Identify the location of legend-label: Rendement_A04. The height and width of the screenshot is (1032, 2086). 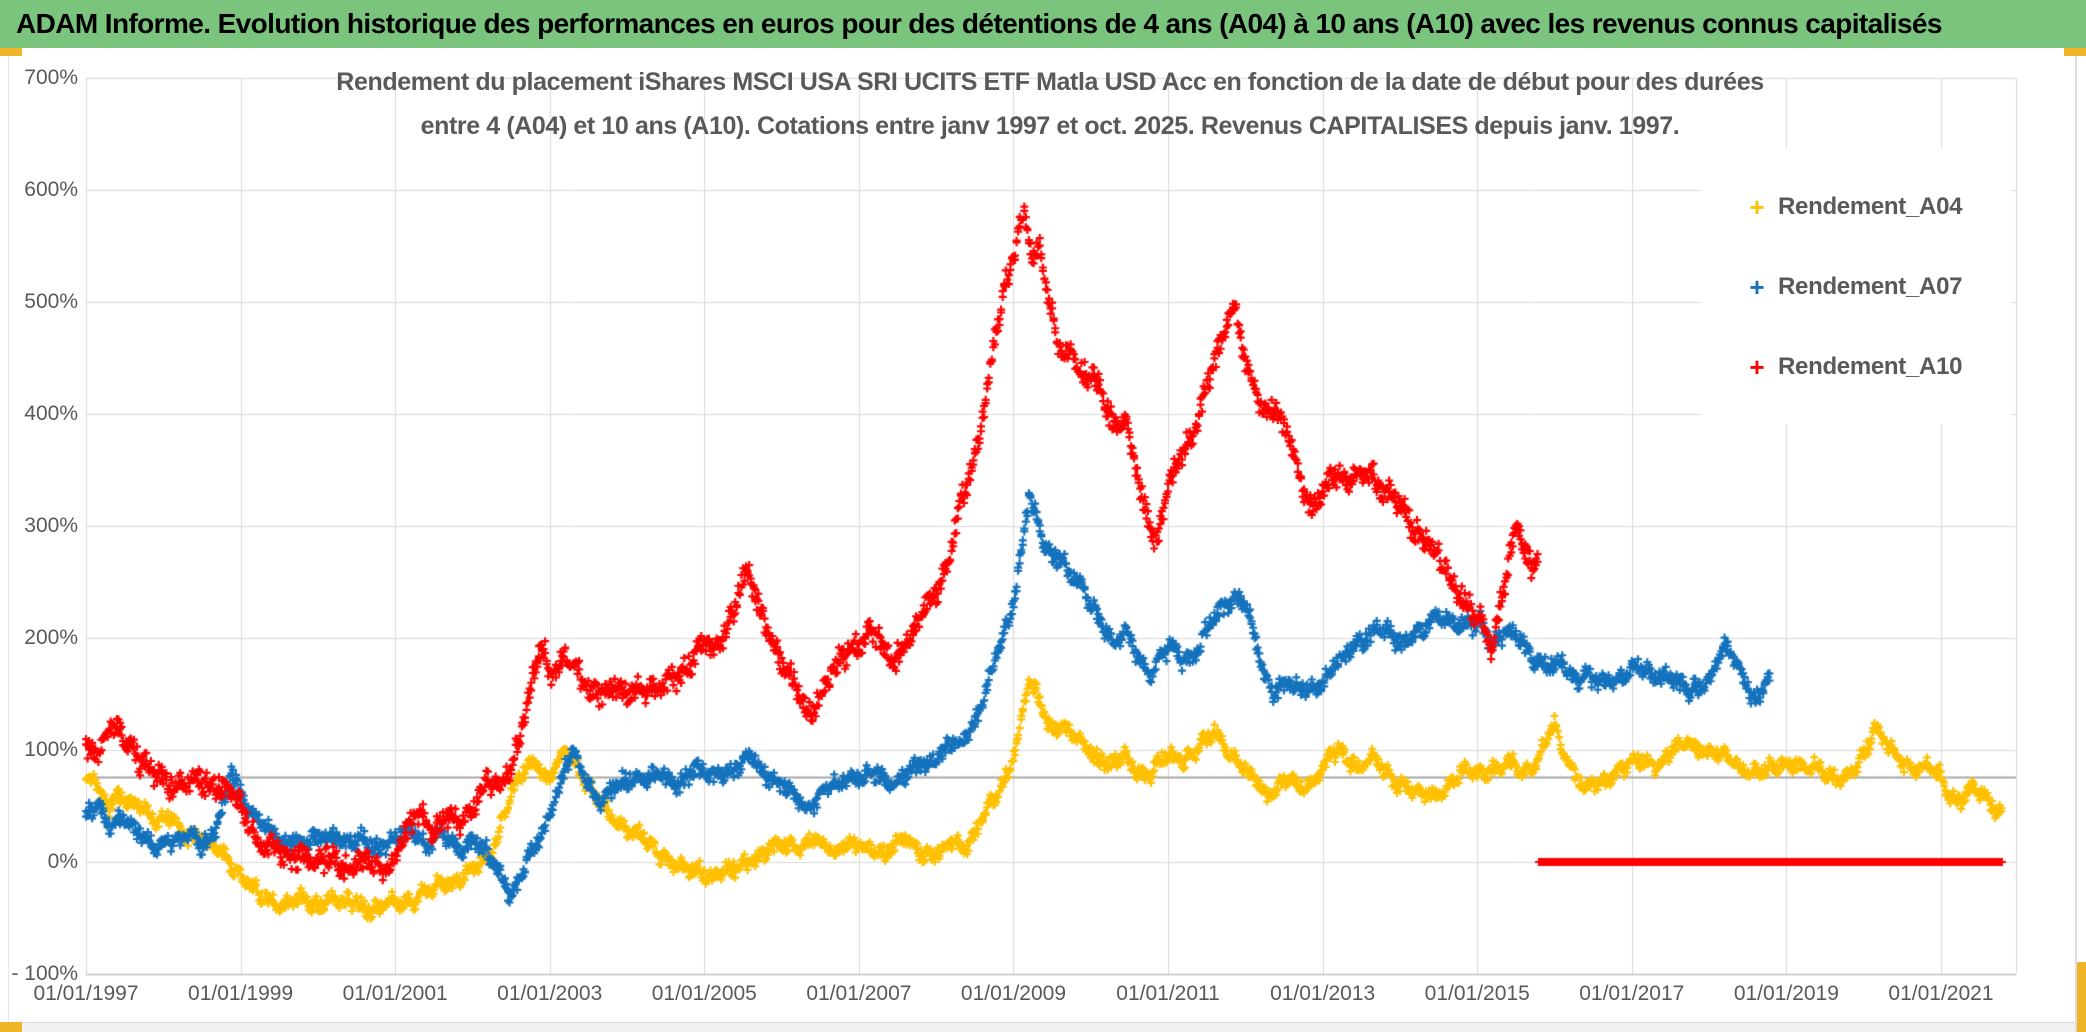
(1870, 206).